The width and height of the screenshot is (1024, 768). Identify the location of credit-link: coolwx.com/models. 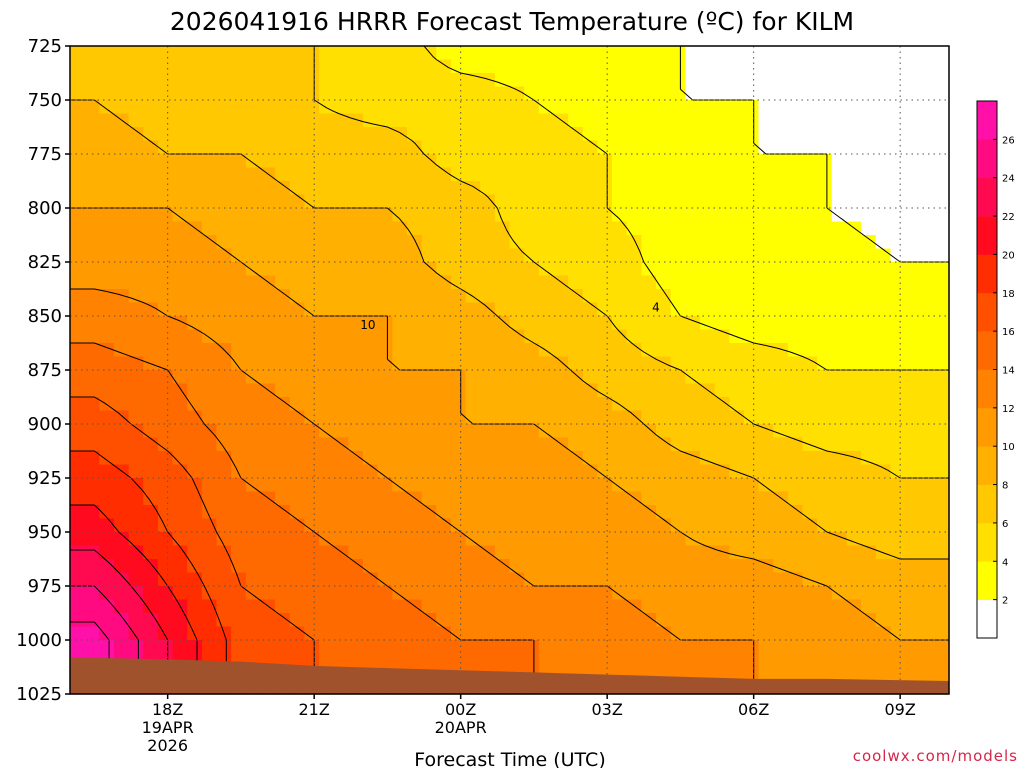
(935, 756).